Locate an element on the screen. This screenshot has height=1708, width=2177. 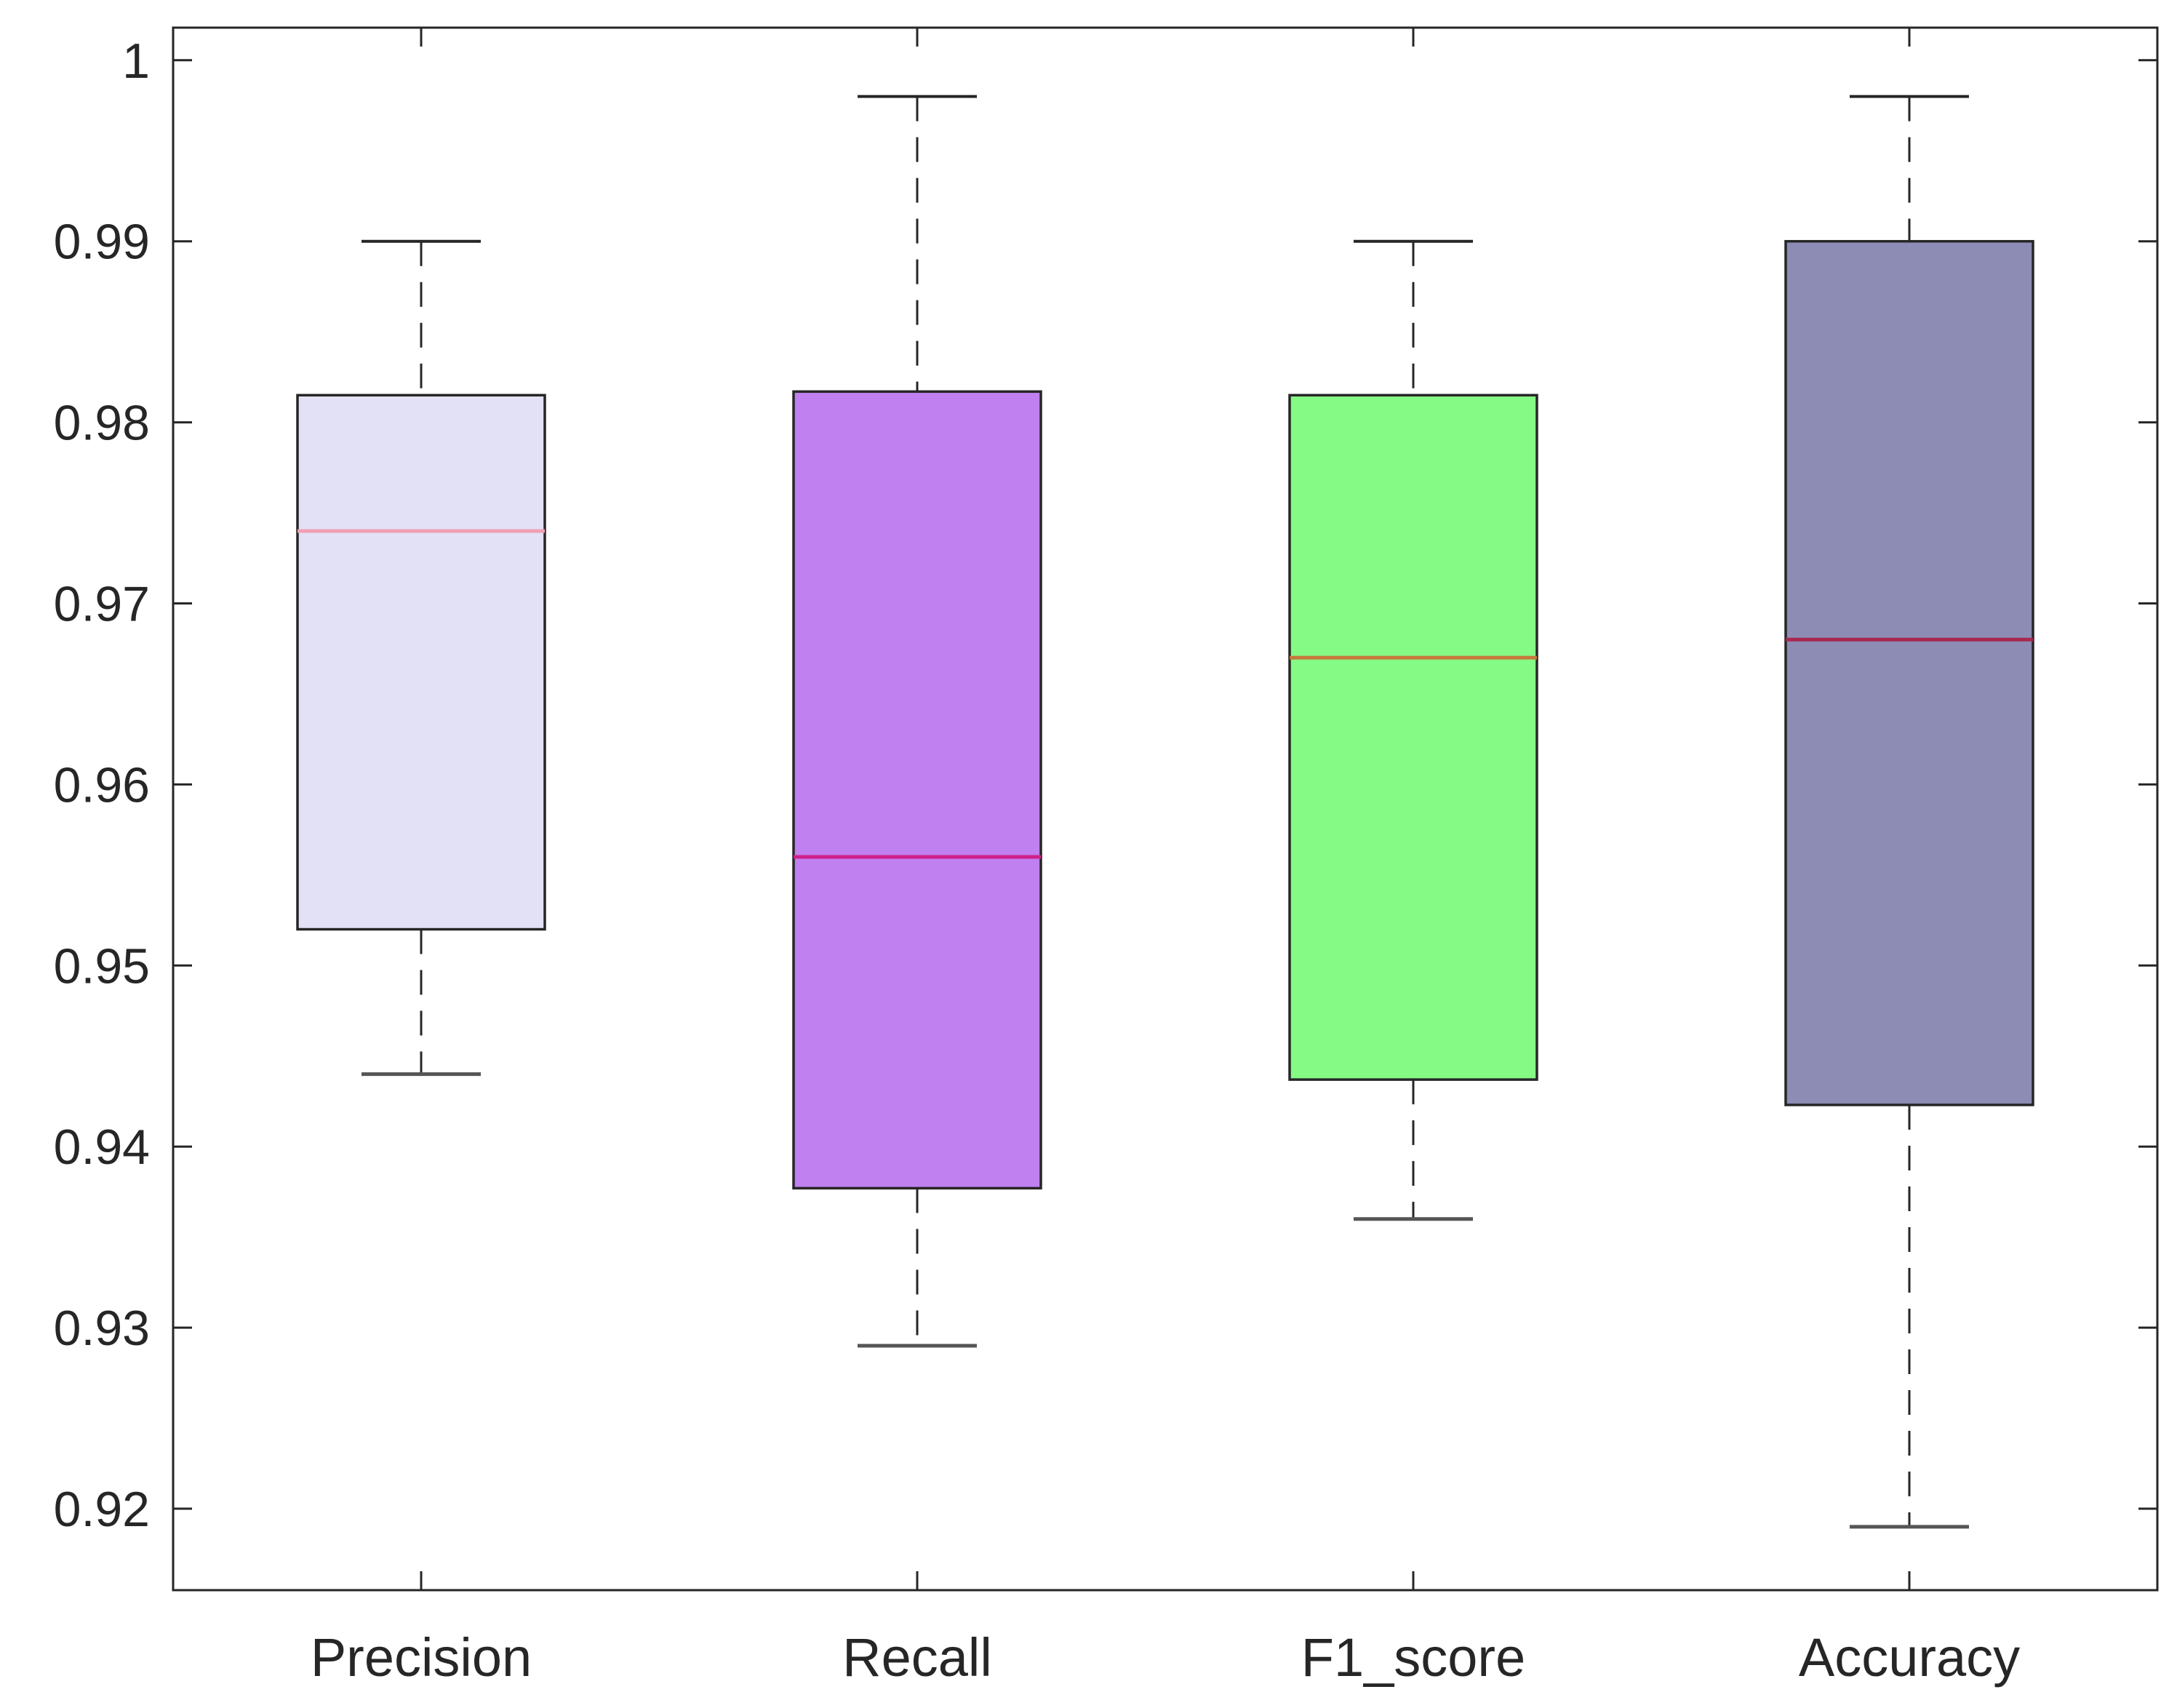
y-tick-label: 0.96 is located at coordinates (102, 785).